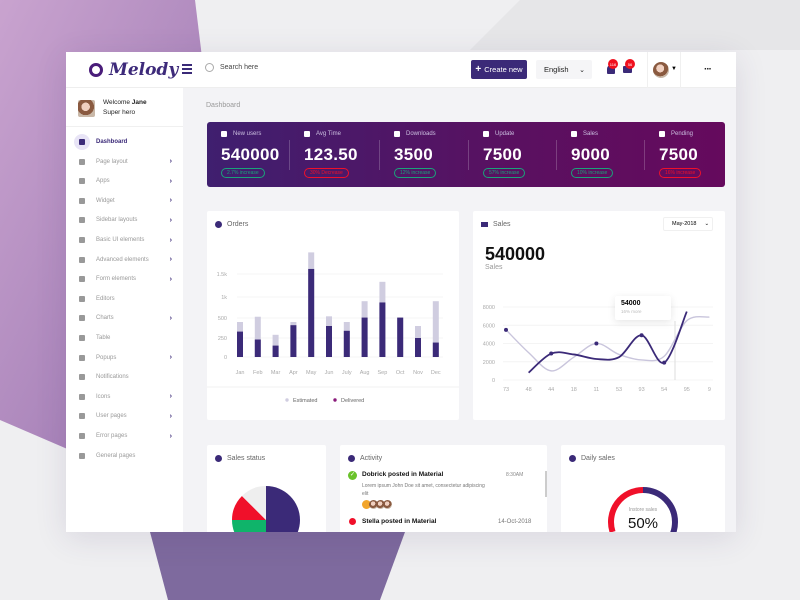  What do you see at coordinates (126, 181) in the screenshot?
I see `sidebar-item: Apps ›` at bounding box center [126, 181].